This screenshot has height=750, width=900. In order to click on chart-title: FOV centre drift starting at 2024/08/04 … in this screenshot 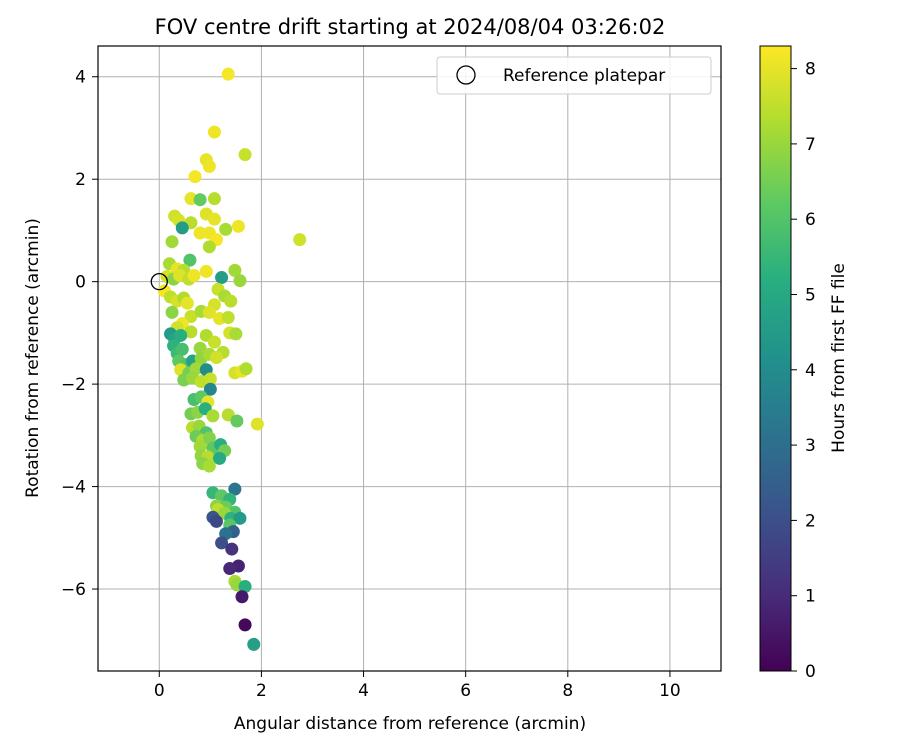, I will do `click(410, 27)`.